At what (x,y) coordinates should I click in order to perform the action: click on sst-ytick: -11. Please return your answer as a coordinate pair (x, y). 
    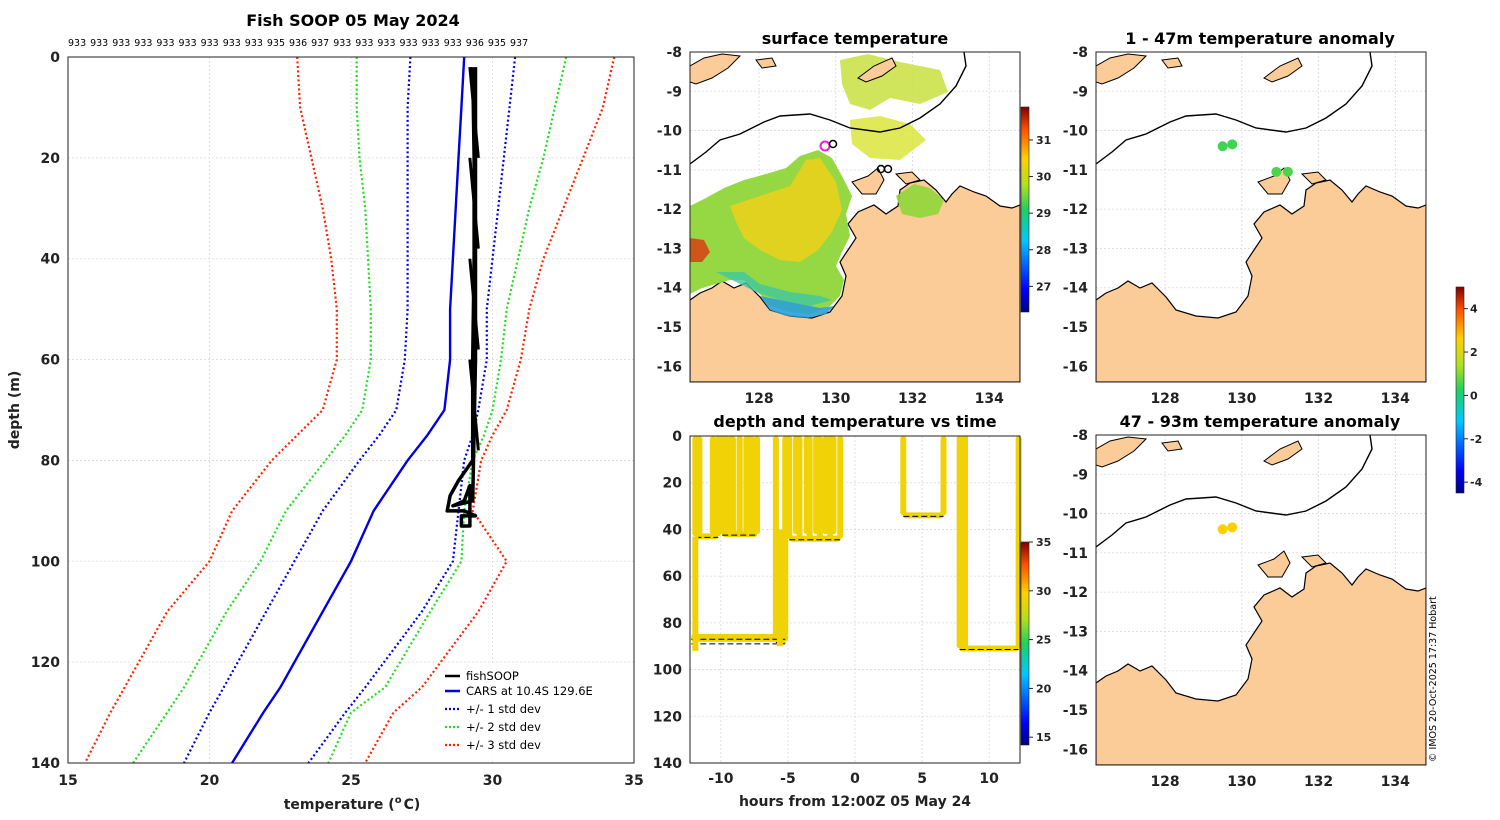
    Looking at the image, I should click on (669, 171).